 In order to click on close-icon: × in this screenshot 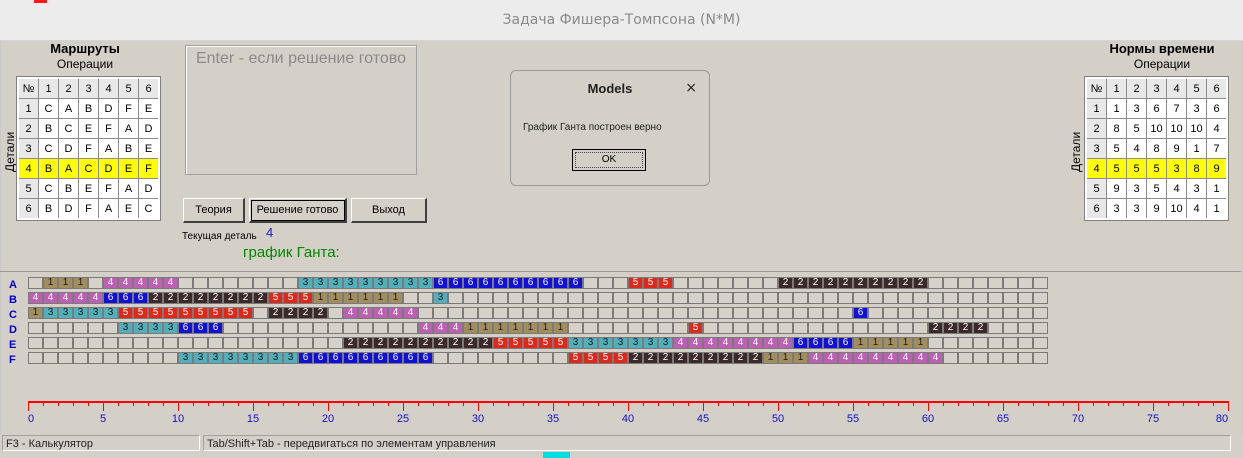, I will do `click(691, 88)`.